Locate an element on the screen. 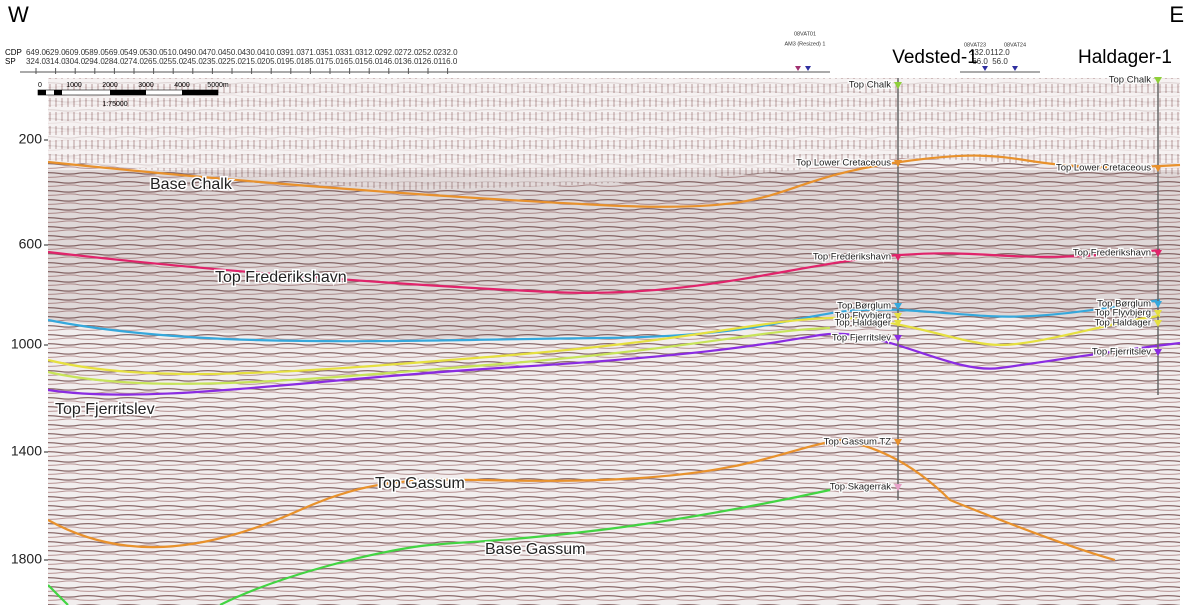  horizon-label: Base Chalk is located at coordinates (191, 184).